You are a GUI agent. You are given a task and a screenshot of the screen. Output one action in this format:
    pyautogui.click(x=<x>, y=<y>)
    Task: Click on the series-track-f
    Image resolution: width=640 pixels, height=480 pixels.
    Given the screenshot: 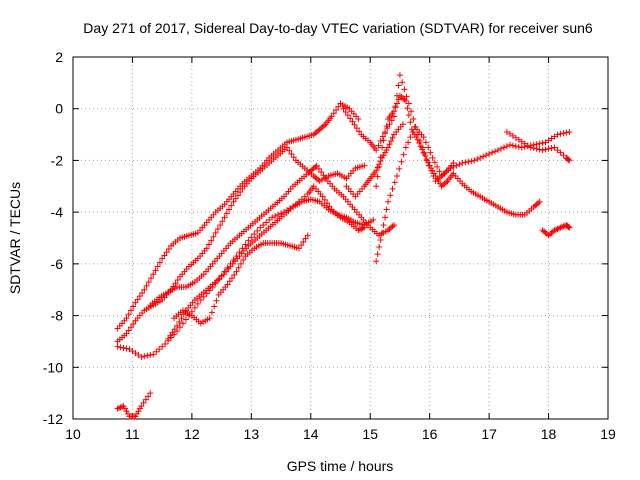 What is the action you would take?
    pyautogui.click(x=241, y=279)
    